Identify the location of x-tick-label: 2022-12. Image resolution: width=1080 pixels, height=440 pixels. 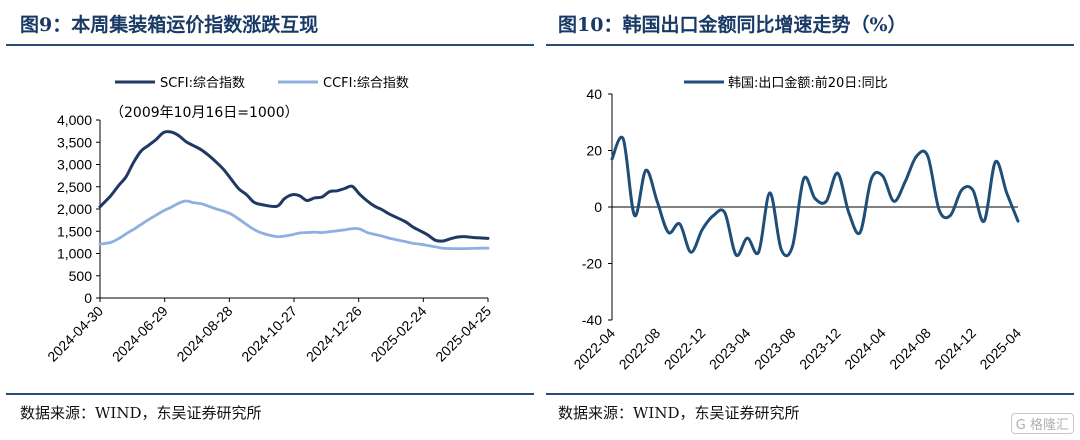
(685, 349).